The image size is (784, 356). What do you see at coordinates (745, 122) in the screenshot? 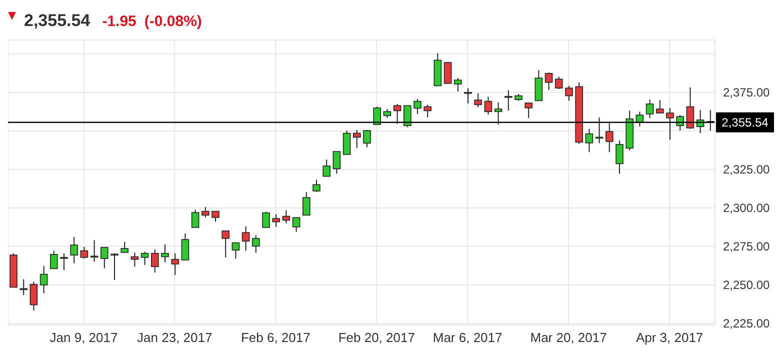
I see `ref-line-label: 2,355.54` at bounding box center [745, 122].